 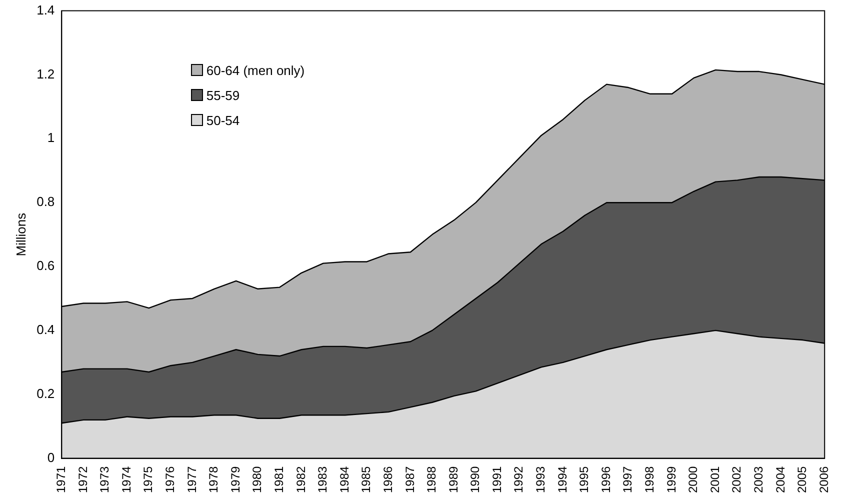 What do you see at coordinates (169, 480) in the screenshot?
I see `x-tick-label: 1976` at bounding box center [169, 480].